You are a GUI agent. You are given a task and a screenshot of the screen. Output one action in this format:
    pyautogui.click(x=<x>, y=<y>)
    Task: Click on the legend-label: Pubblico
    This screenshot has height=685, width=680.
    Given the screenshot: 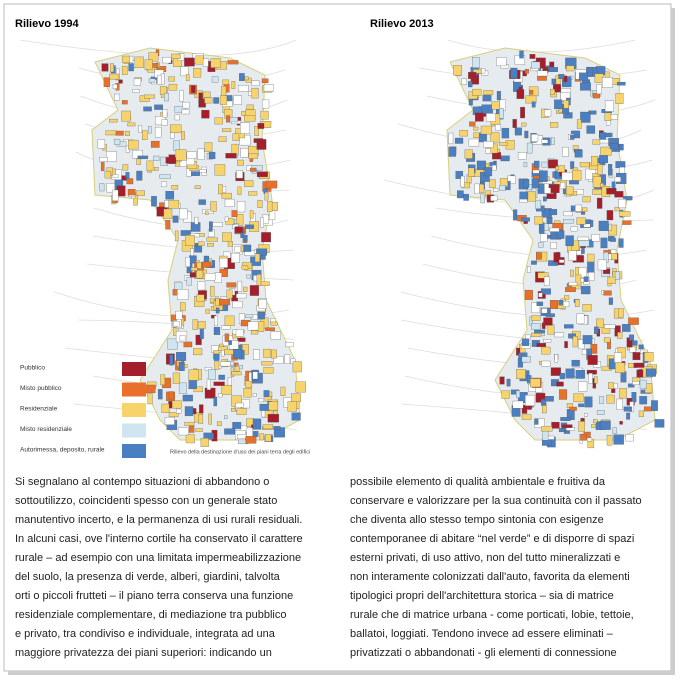 What is the action you would take?
    pyautogui.click(x=32, y=368)
    